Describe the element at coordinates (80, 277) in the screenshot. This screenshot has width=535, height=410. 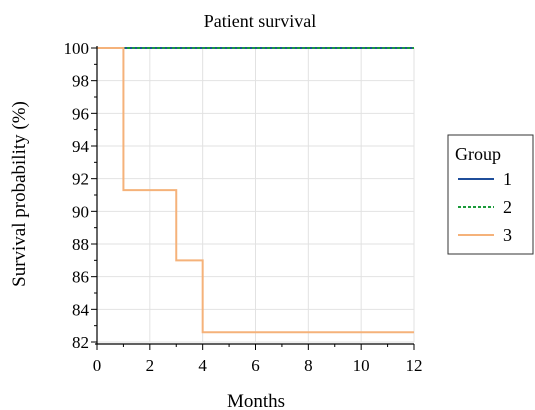
I see `y-tick-label: 86` at that location.